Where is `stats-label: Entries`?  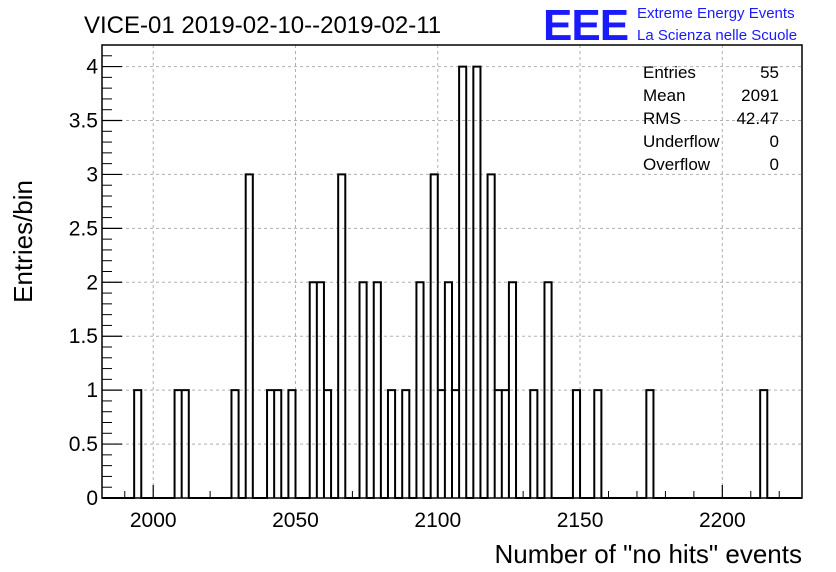
stats-label: Entries is located at coordinates (669, 72).